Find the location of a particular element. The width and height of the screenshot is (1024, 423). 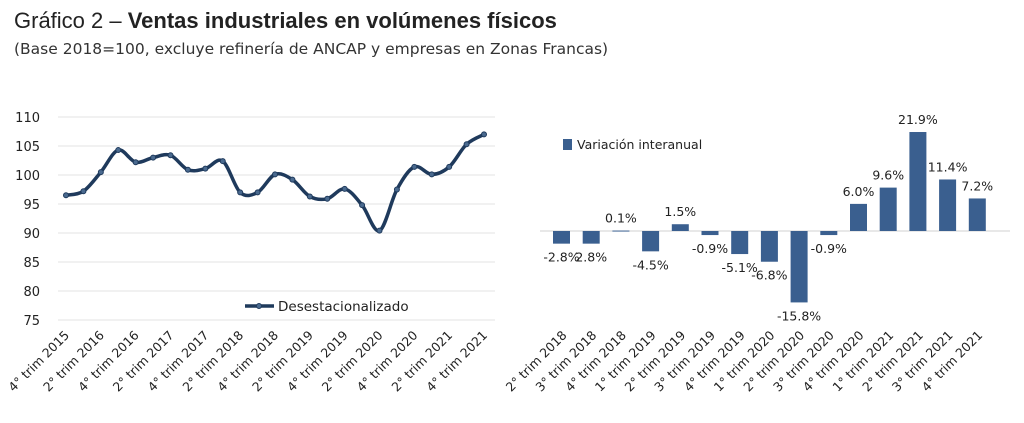

legend-line-point is located at coordinates (259, 306).